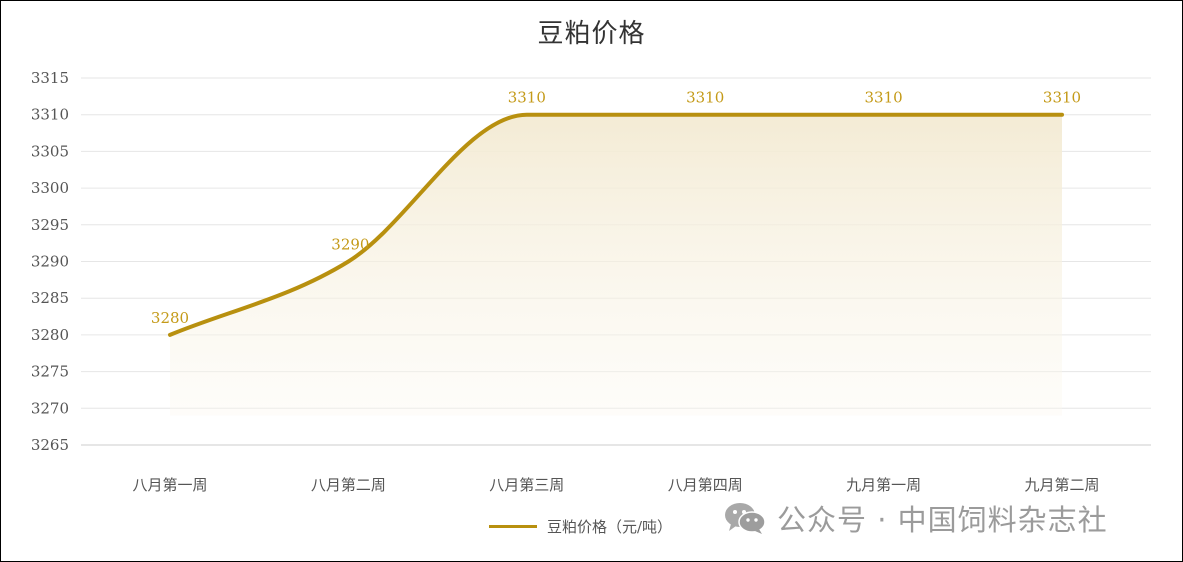  I want to click on y-tick-label: 3310, so click(50, 115).